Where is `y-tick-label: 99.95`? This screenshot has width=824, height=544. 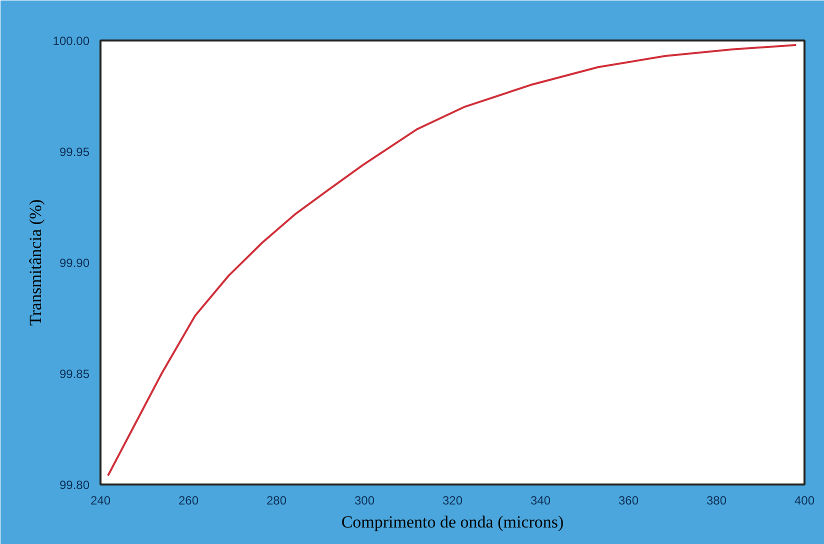
y-tick-label: 99.95 is located at coordinates (74, 152).